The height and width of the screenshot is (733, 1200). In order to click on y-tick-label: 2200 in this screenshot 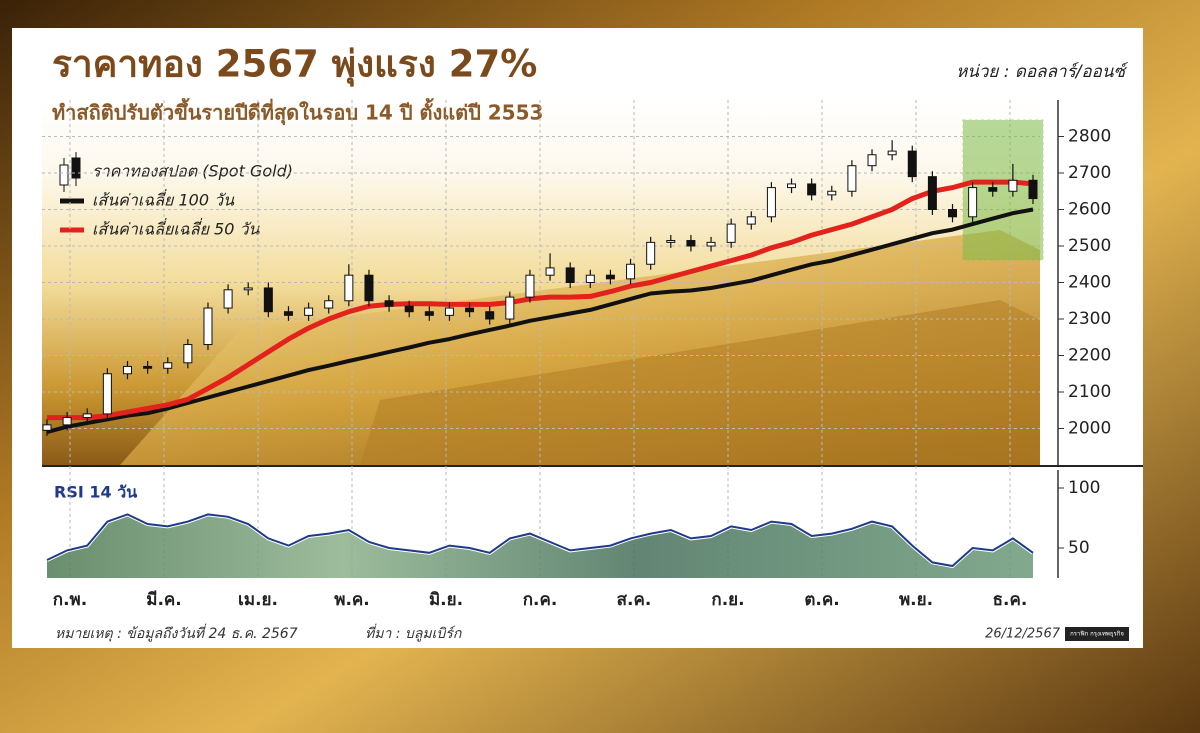, I will do `click(1089, 356)`.